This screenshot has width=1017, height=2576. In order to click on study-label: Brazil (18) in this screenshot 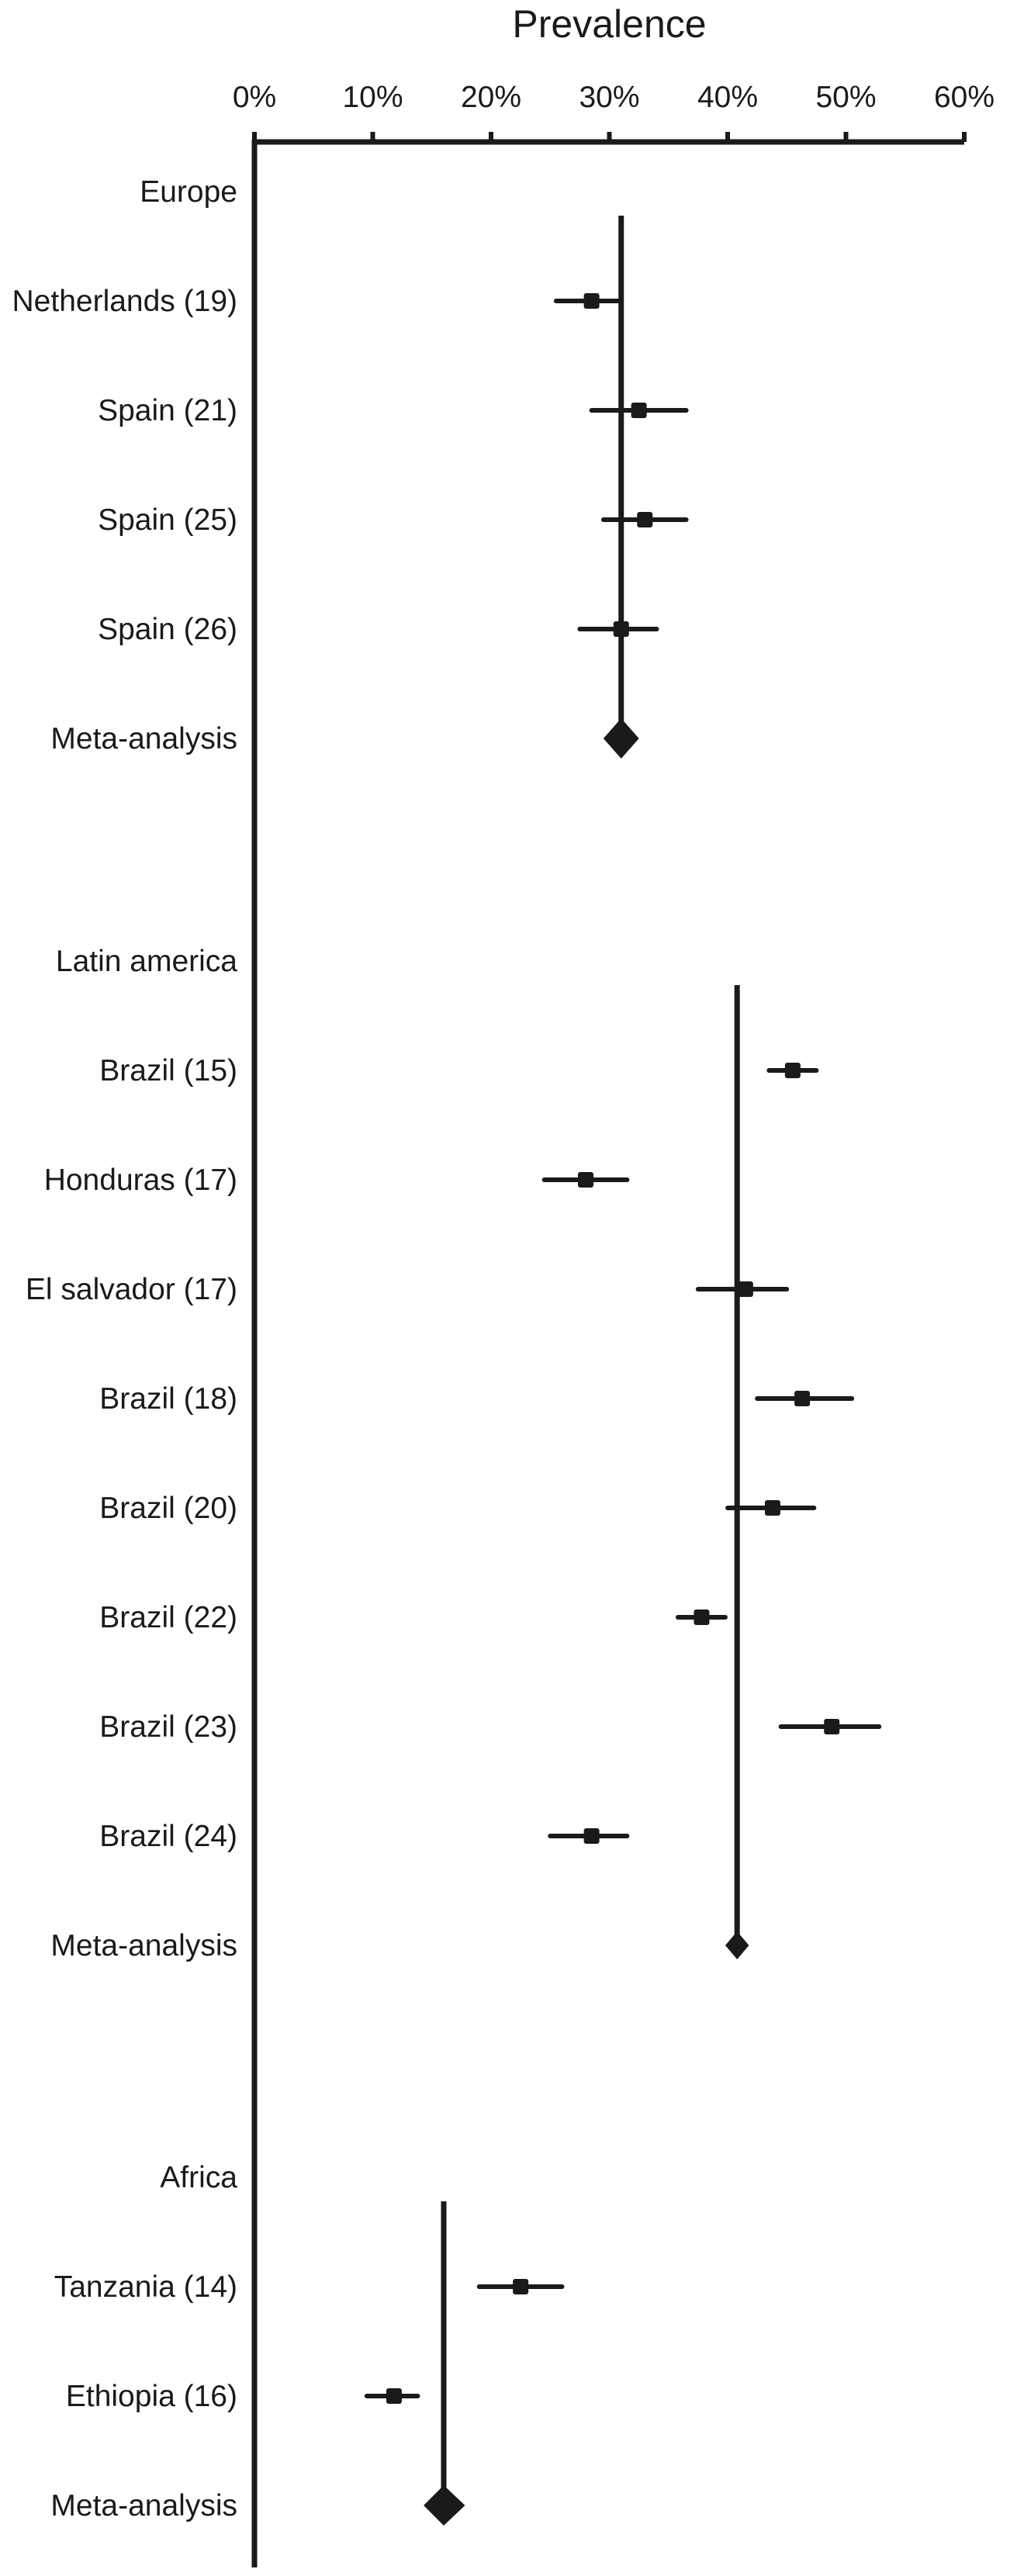, I will do `click(168, 1399)`.